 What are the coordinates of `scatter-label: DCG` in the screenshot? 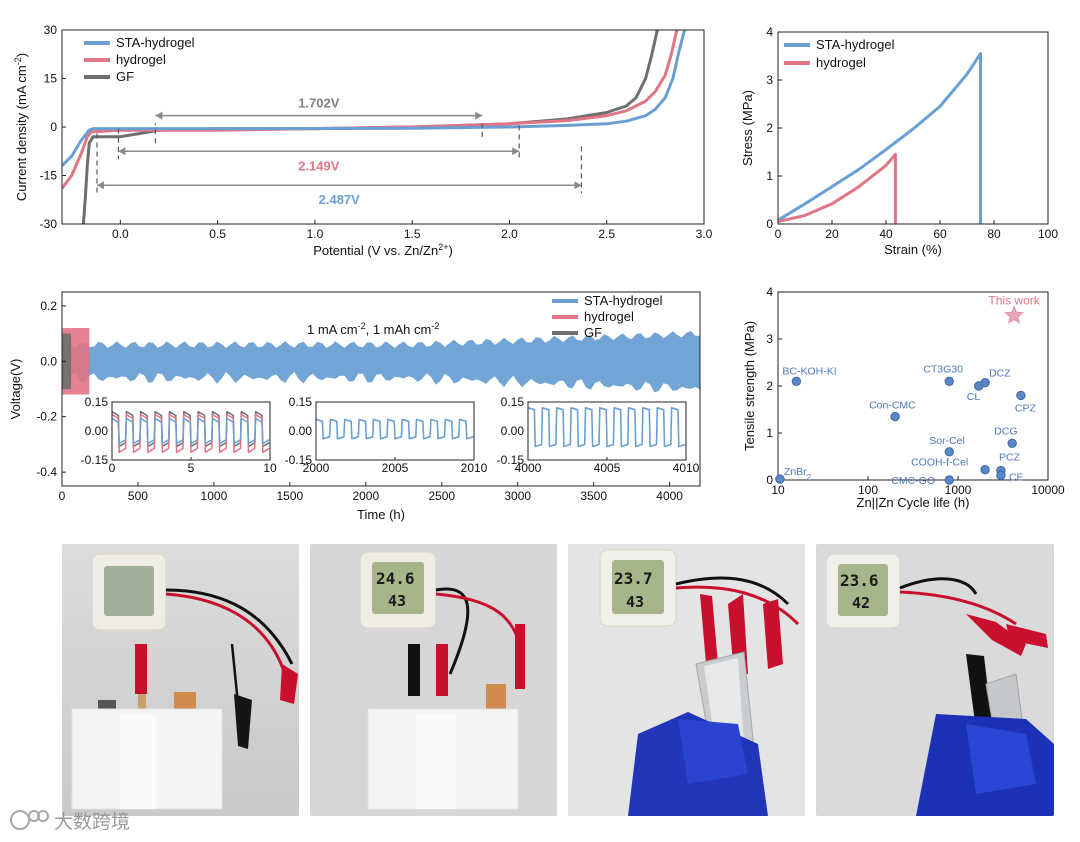 It's located at (1005, 431).